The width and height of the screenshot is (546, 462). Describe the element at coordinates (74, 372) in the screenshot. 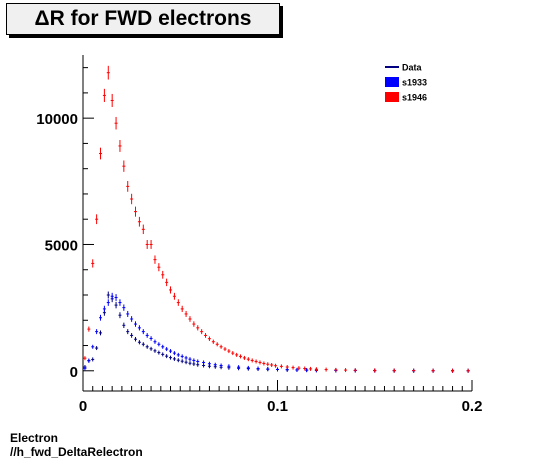

I see `y-tick-label: 0` at that location.